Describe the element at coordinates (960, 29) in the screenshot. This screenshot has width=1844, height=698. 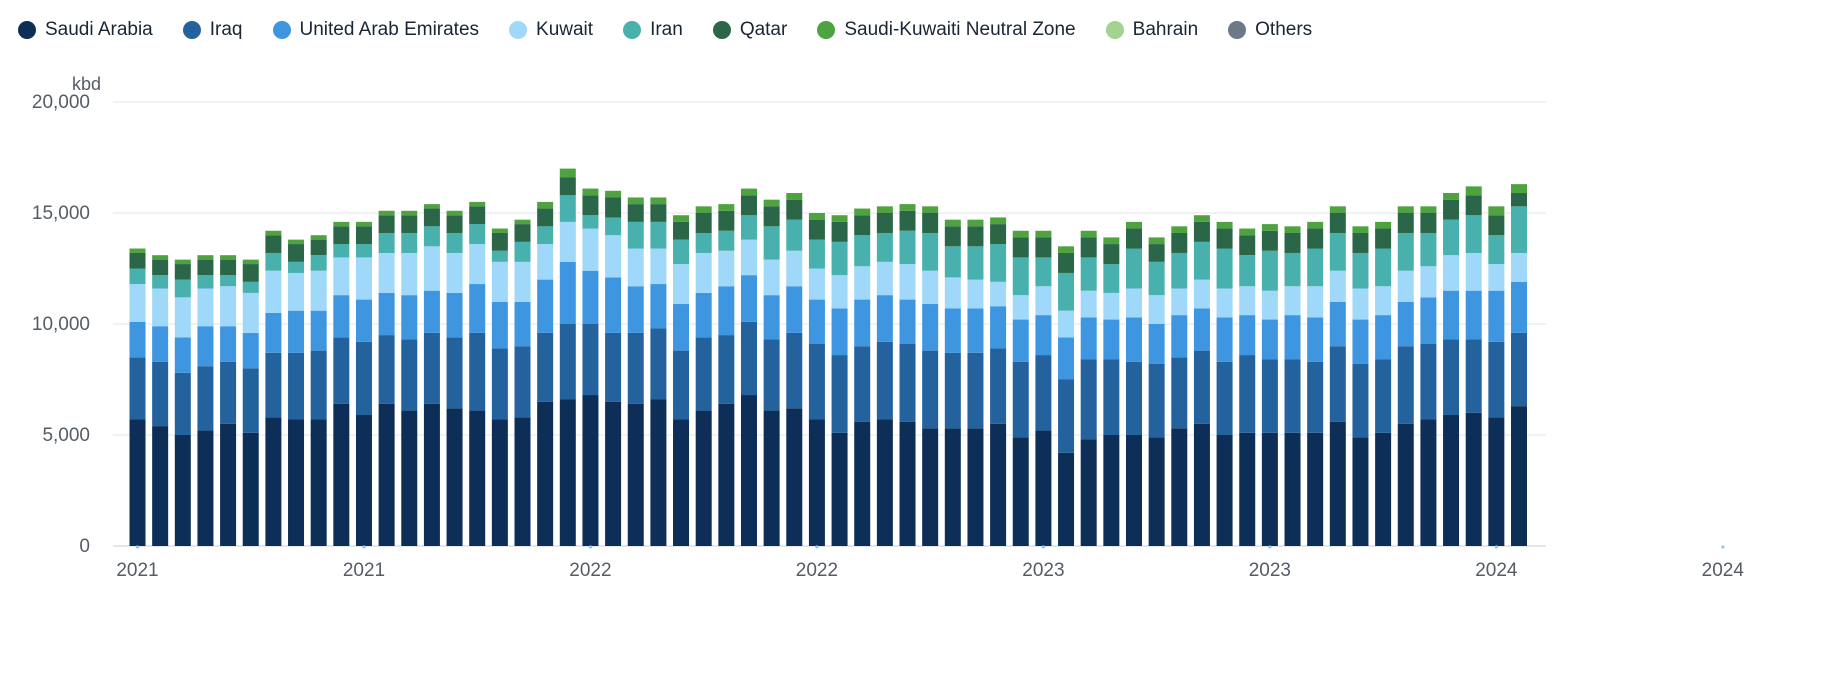
I see `legend-label: Saudi-Kuwaiti Neutral Zone` at that location.